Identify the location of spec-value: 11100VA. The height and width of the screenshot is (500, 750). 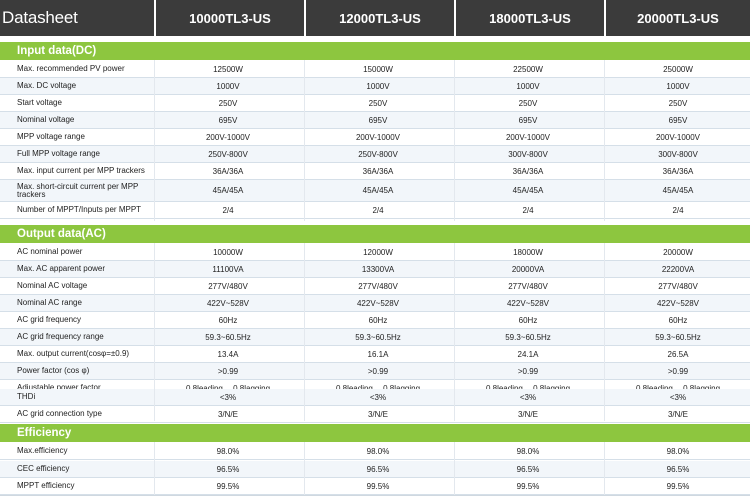
(228, 269).